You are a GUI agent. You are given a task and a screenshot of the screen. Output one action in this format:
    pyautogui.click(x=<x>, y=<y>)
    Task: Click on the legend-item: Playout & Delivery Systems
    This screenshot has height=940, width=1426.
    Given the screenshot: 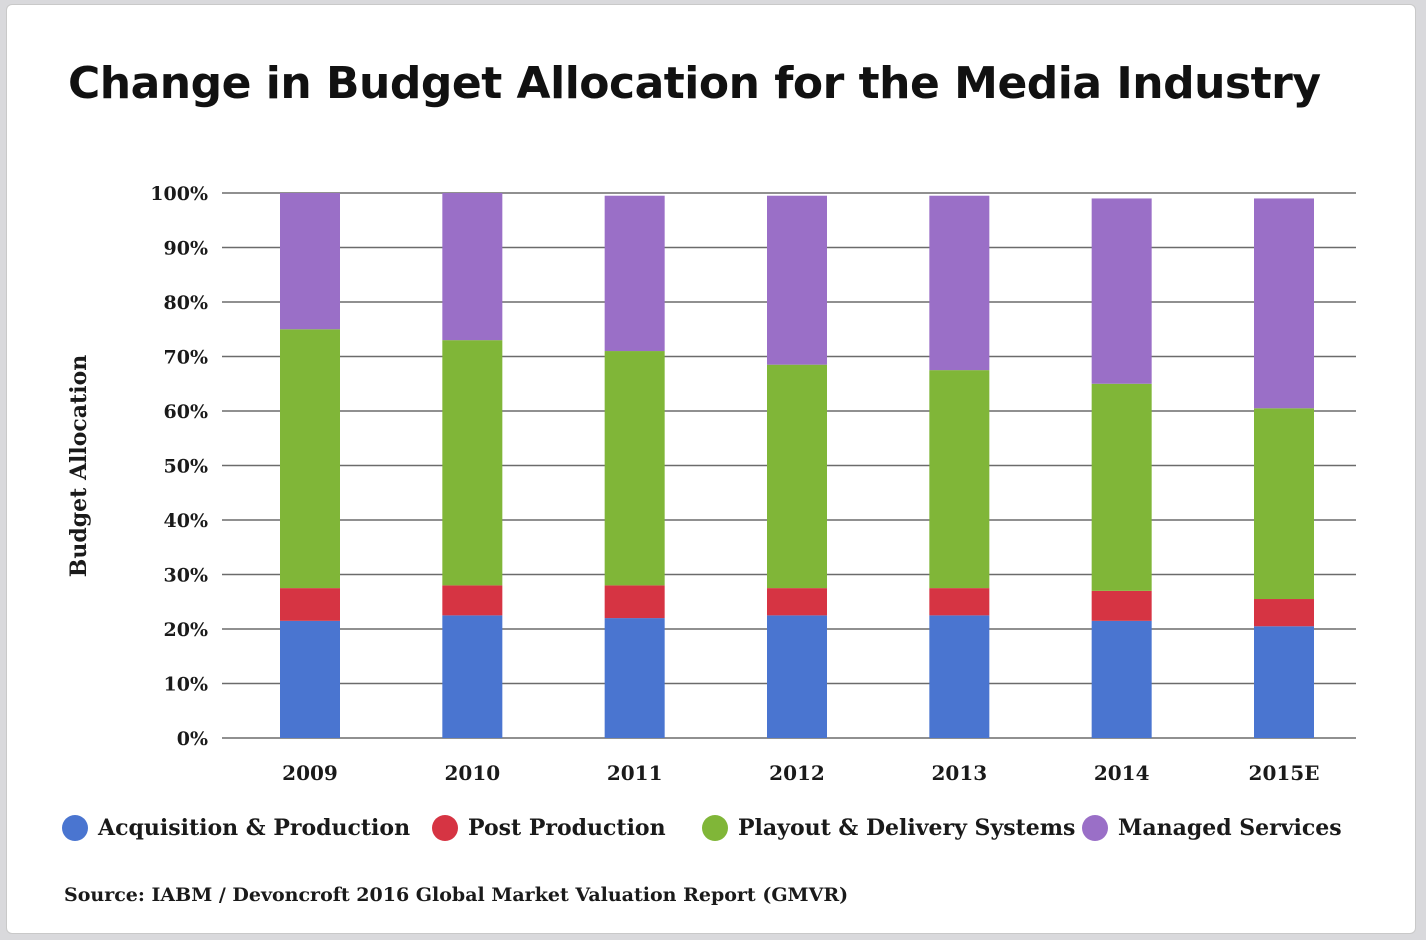 What is the action you would take?
    pyautogui.click(x=888, y=828)
    